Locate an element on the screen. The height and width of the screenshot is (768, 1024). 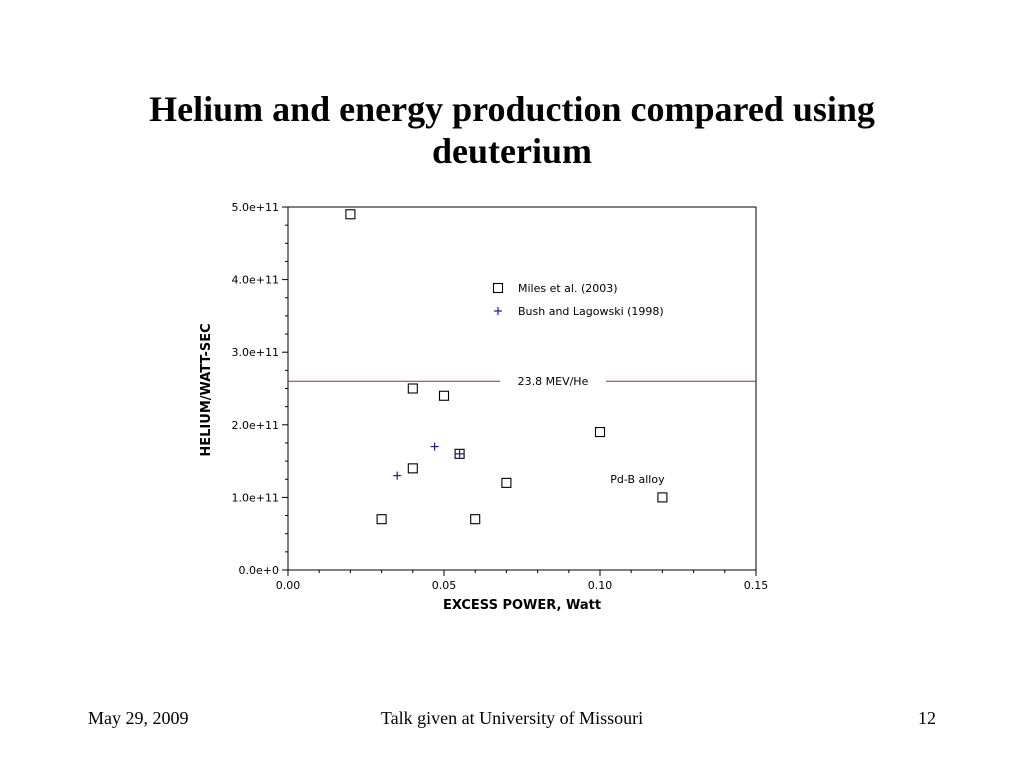
data-points: Pd-B alloy is located at coordinates (506, 367).